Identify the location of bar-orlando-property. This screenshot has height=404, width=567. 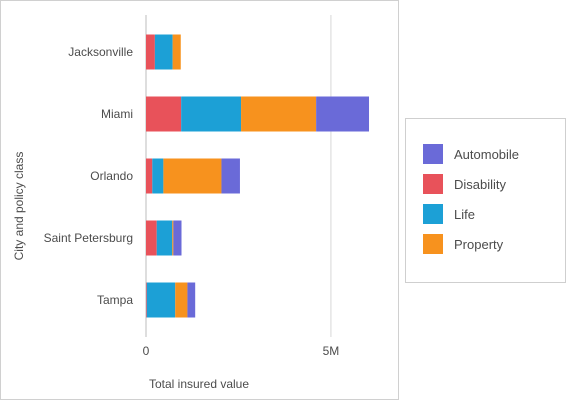
(192, 176).